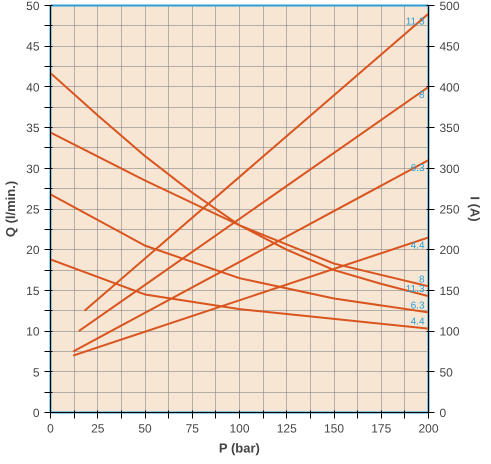  What do you see at coordinates (450, 250) in the screenshot?
I see `y2-tick-label: 200` at bounding box center [450, 250].